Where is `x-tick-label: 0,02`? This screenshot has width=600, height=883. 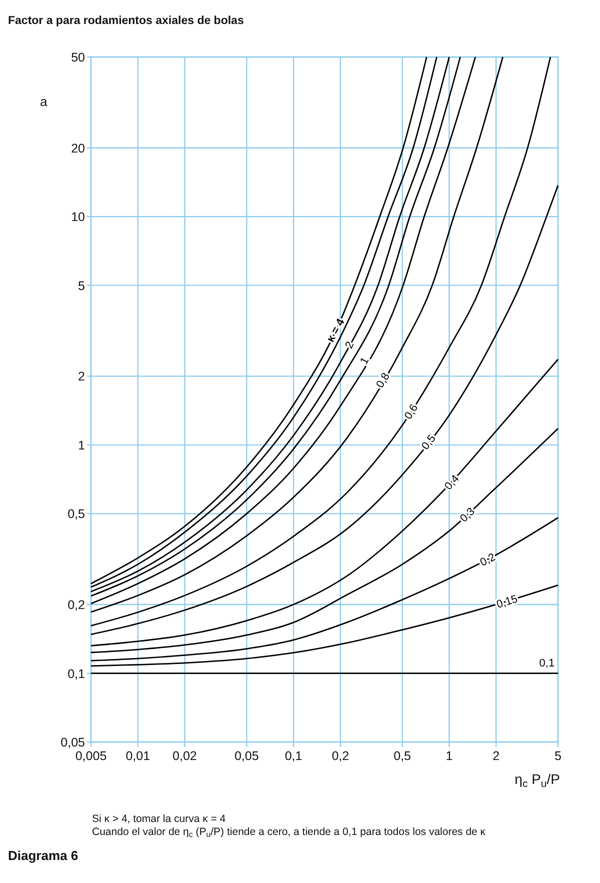
x-tick-label: 0,02 is located at coordinates (184, 756).